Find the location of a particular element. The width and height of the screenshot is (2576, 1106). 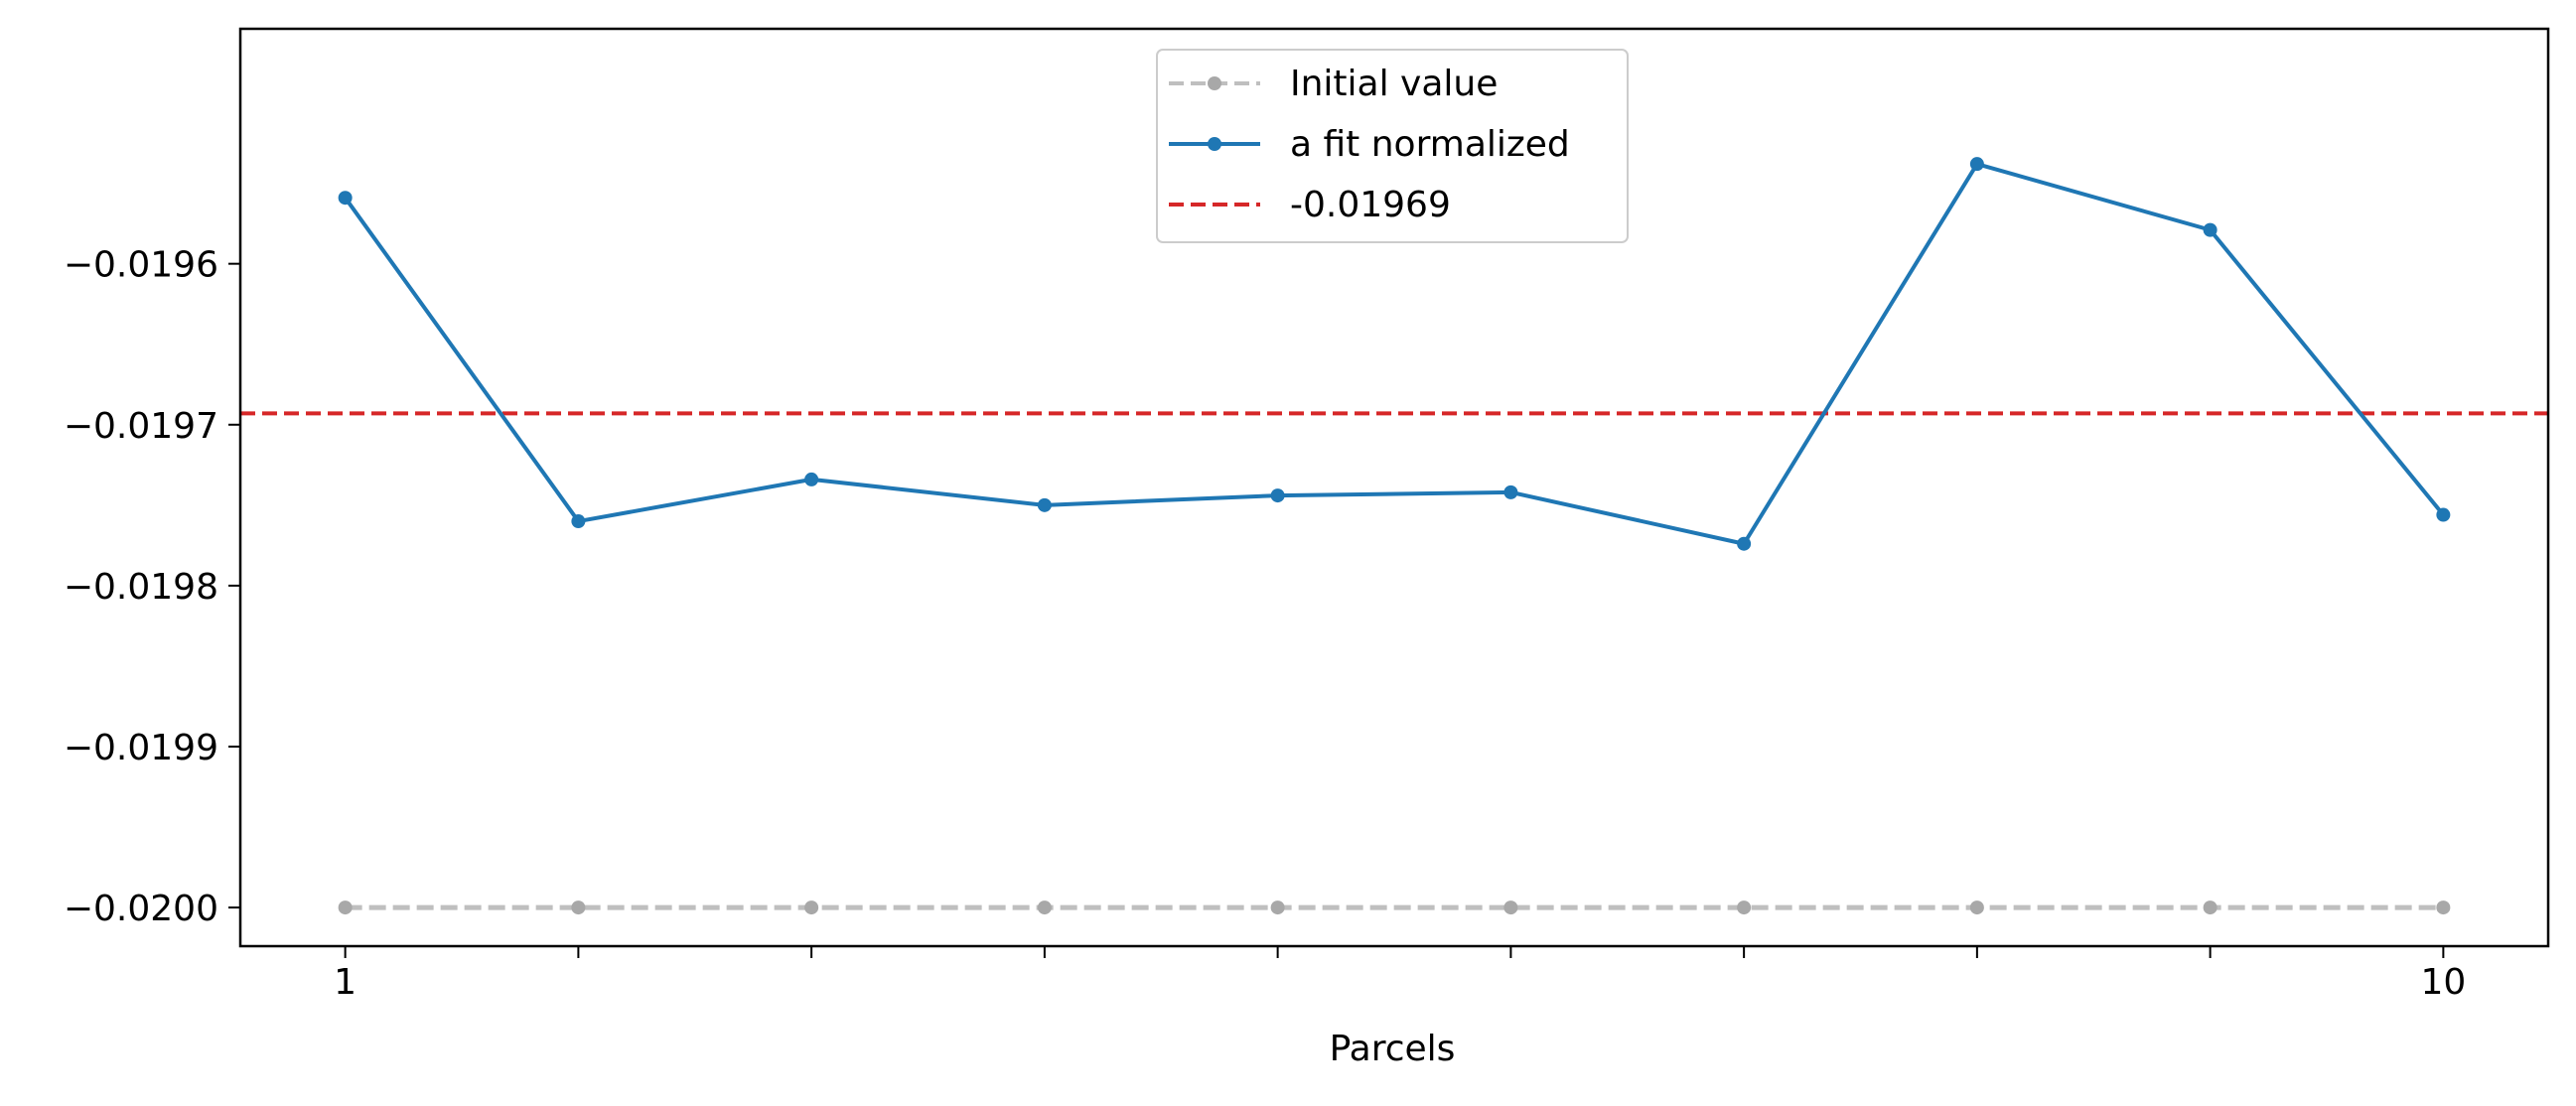

y-tick-label: −0.0200 is located at coordinates (141, 909).